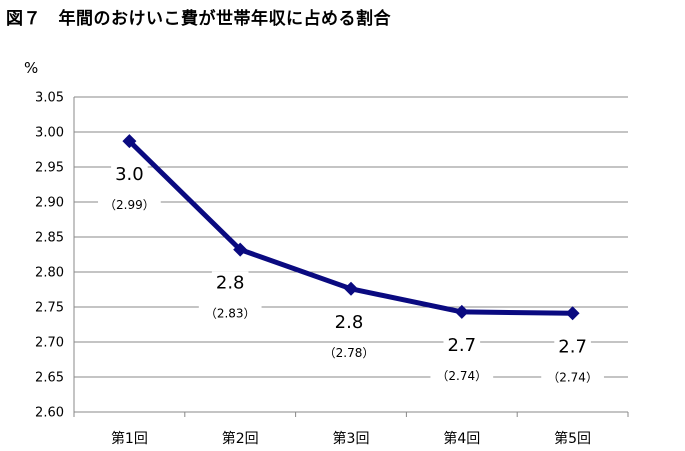 Image resolution: width=685 pixels, height=451 pixels. I want to click on data-label: 3.0, so click(129, 174).